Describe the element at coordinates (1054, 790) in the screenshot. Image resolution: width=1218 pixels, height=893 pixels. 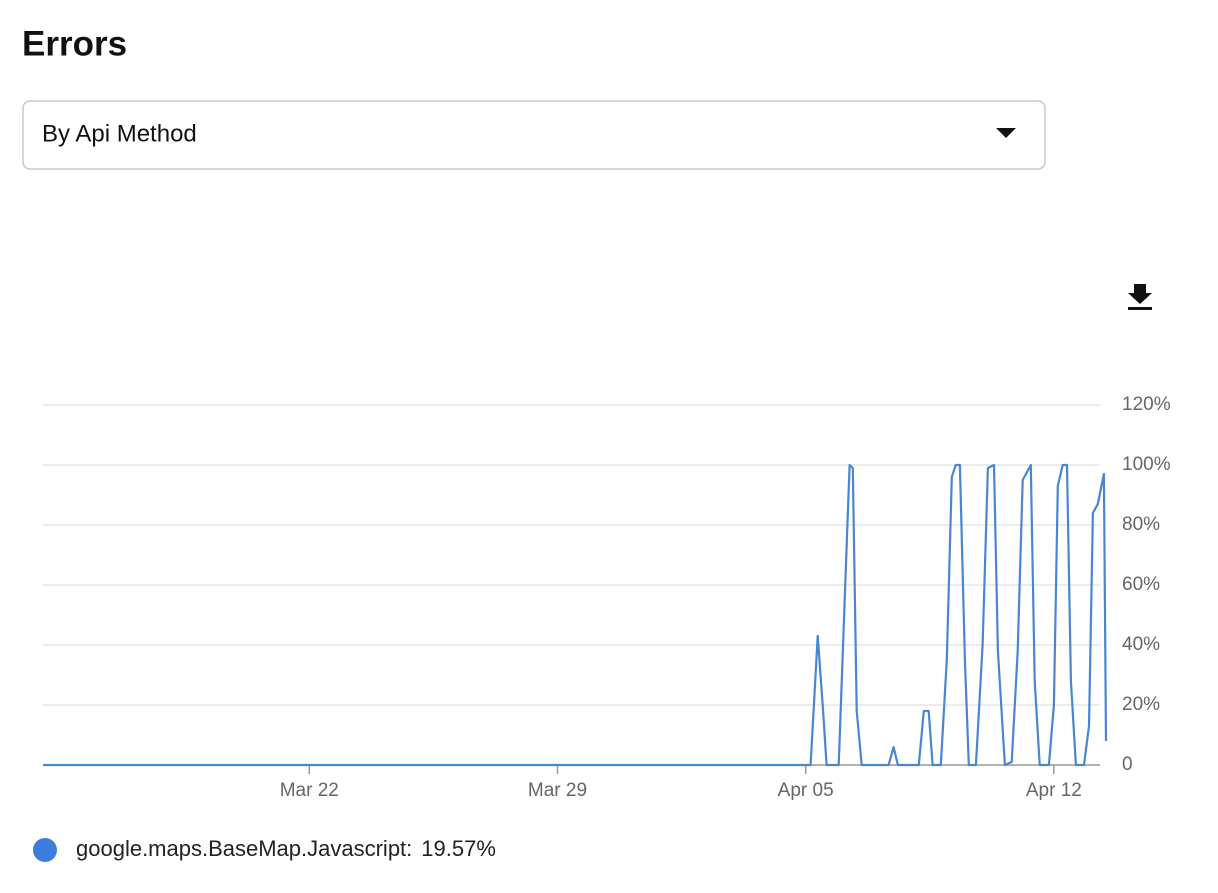
I see `x-tick-label: Apr 12` at that location.